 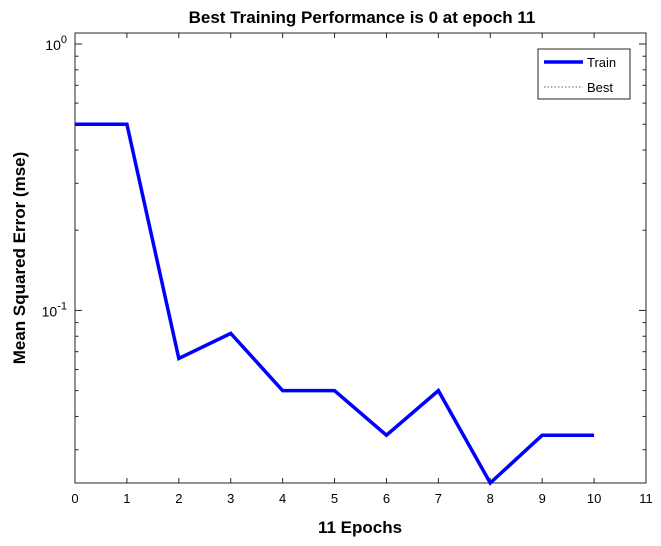 What do you see at coordinates (490, 498) in the screenshot?
I see `x-tick-label: 8` at bounding box center [490, 498].